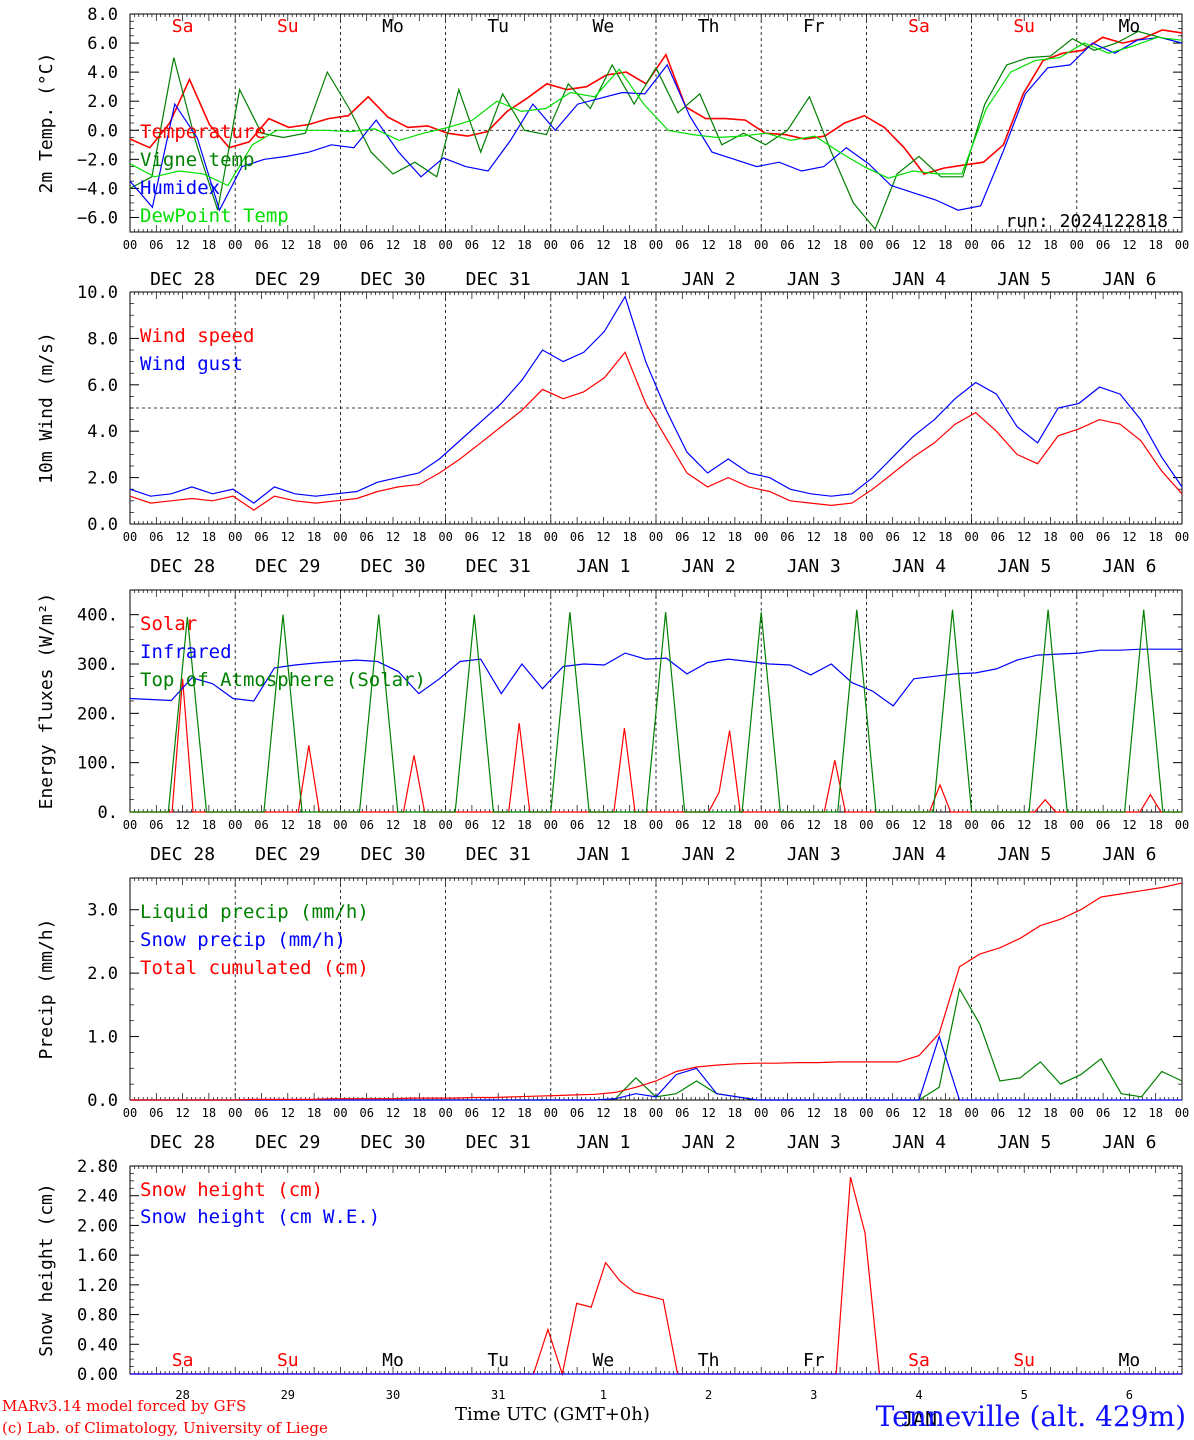  Describe the element at coordinates (97, 616) in the screenshot. I see `y-tick-label: 400.` at that location.